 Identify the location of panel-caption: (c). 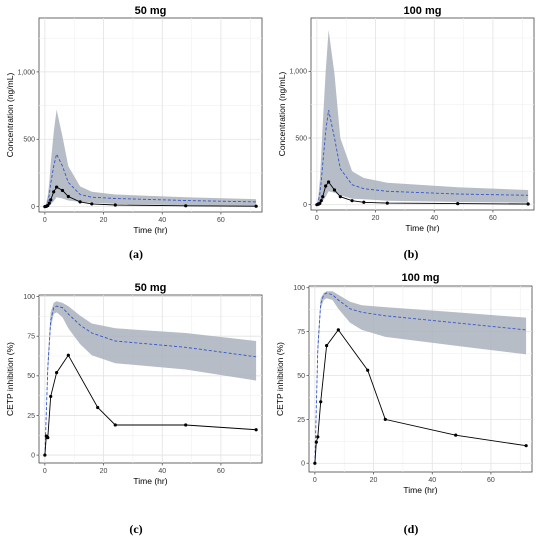
(135, 529).